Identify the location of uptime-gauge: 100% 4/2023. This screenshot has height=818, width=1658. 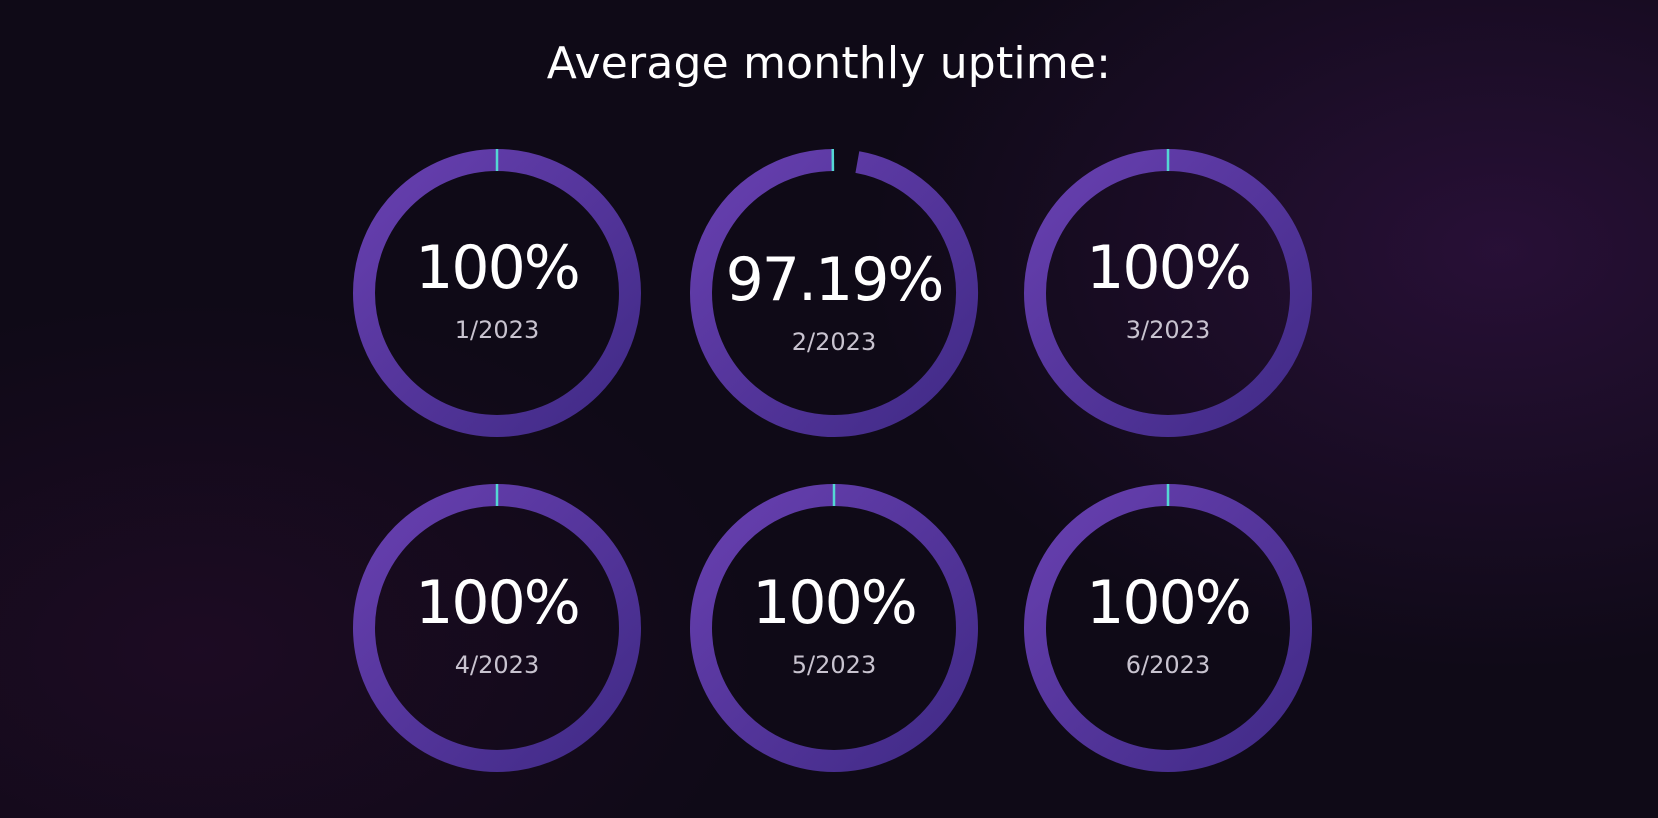
(497, 628).